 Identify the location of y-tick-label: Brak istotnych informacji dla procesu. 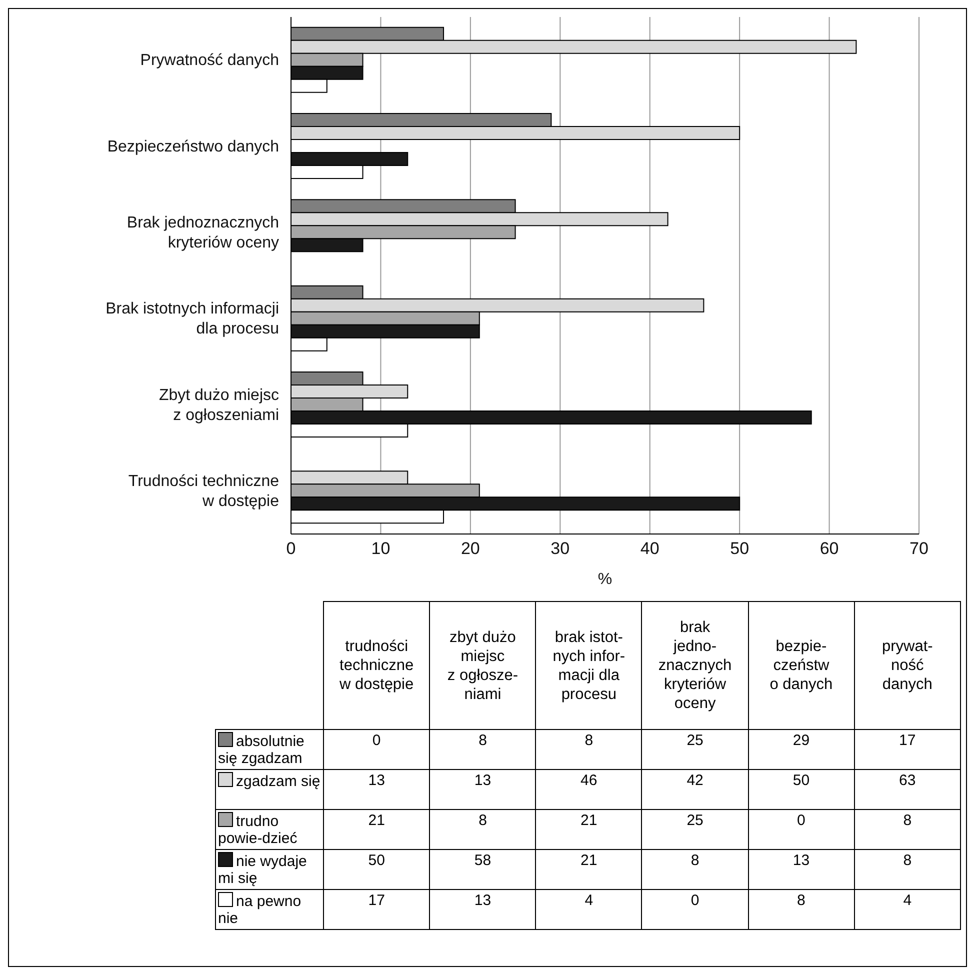
(192, 319).